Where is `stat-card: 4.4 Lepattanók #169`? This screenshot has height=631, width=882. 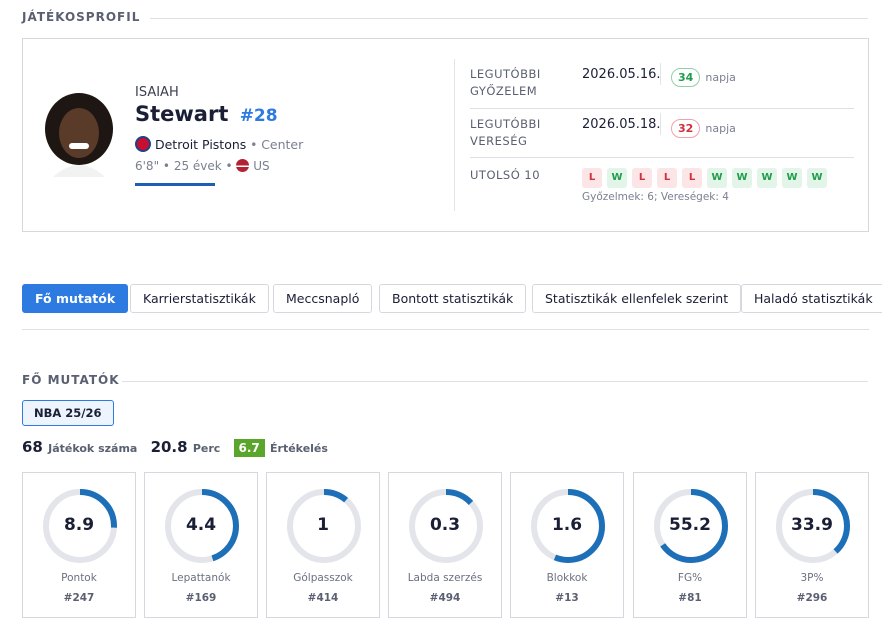 stat-card: 4.4 Lepattanók #169 is located at coordinates (201, 545).